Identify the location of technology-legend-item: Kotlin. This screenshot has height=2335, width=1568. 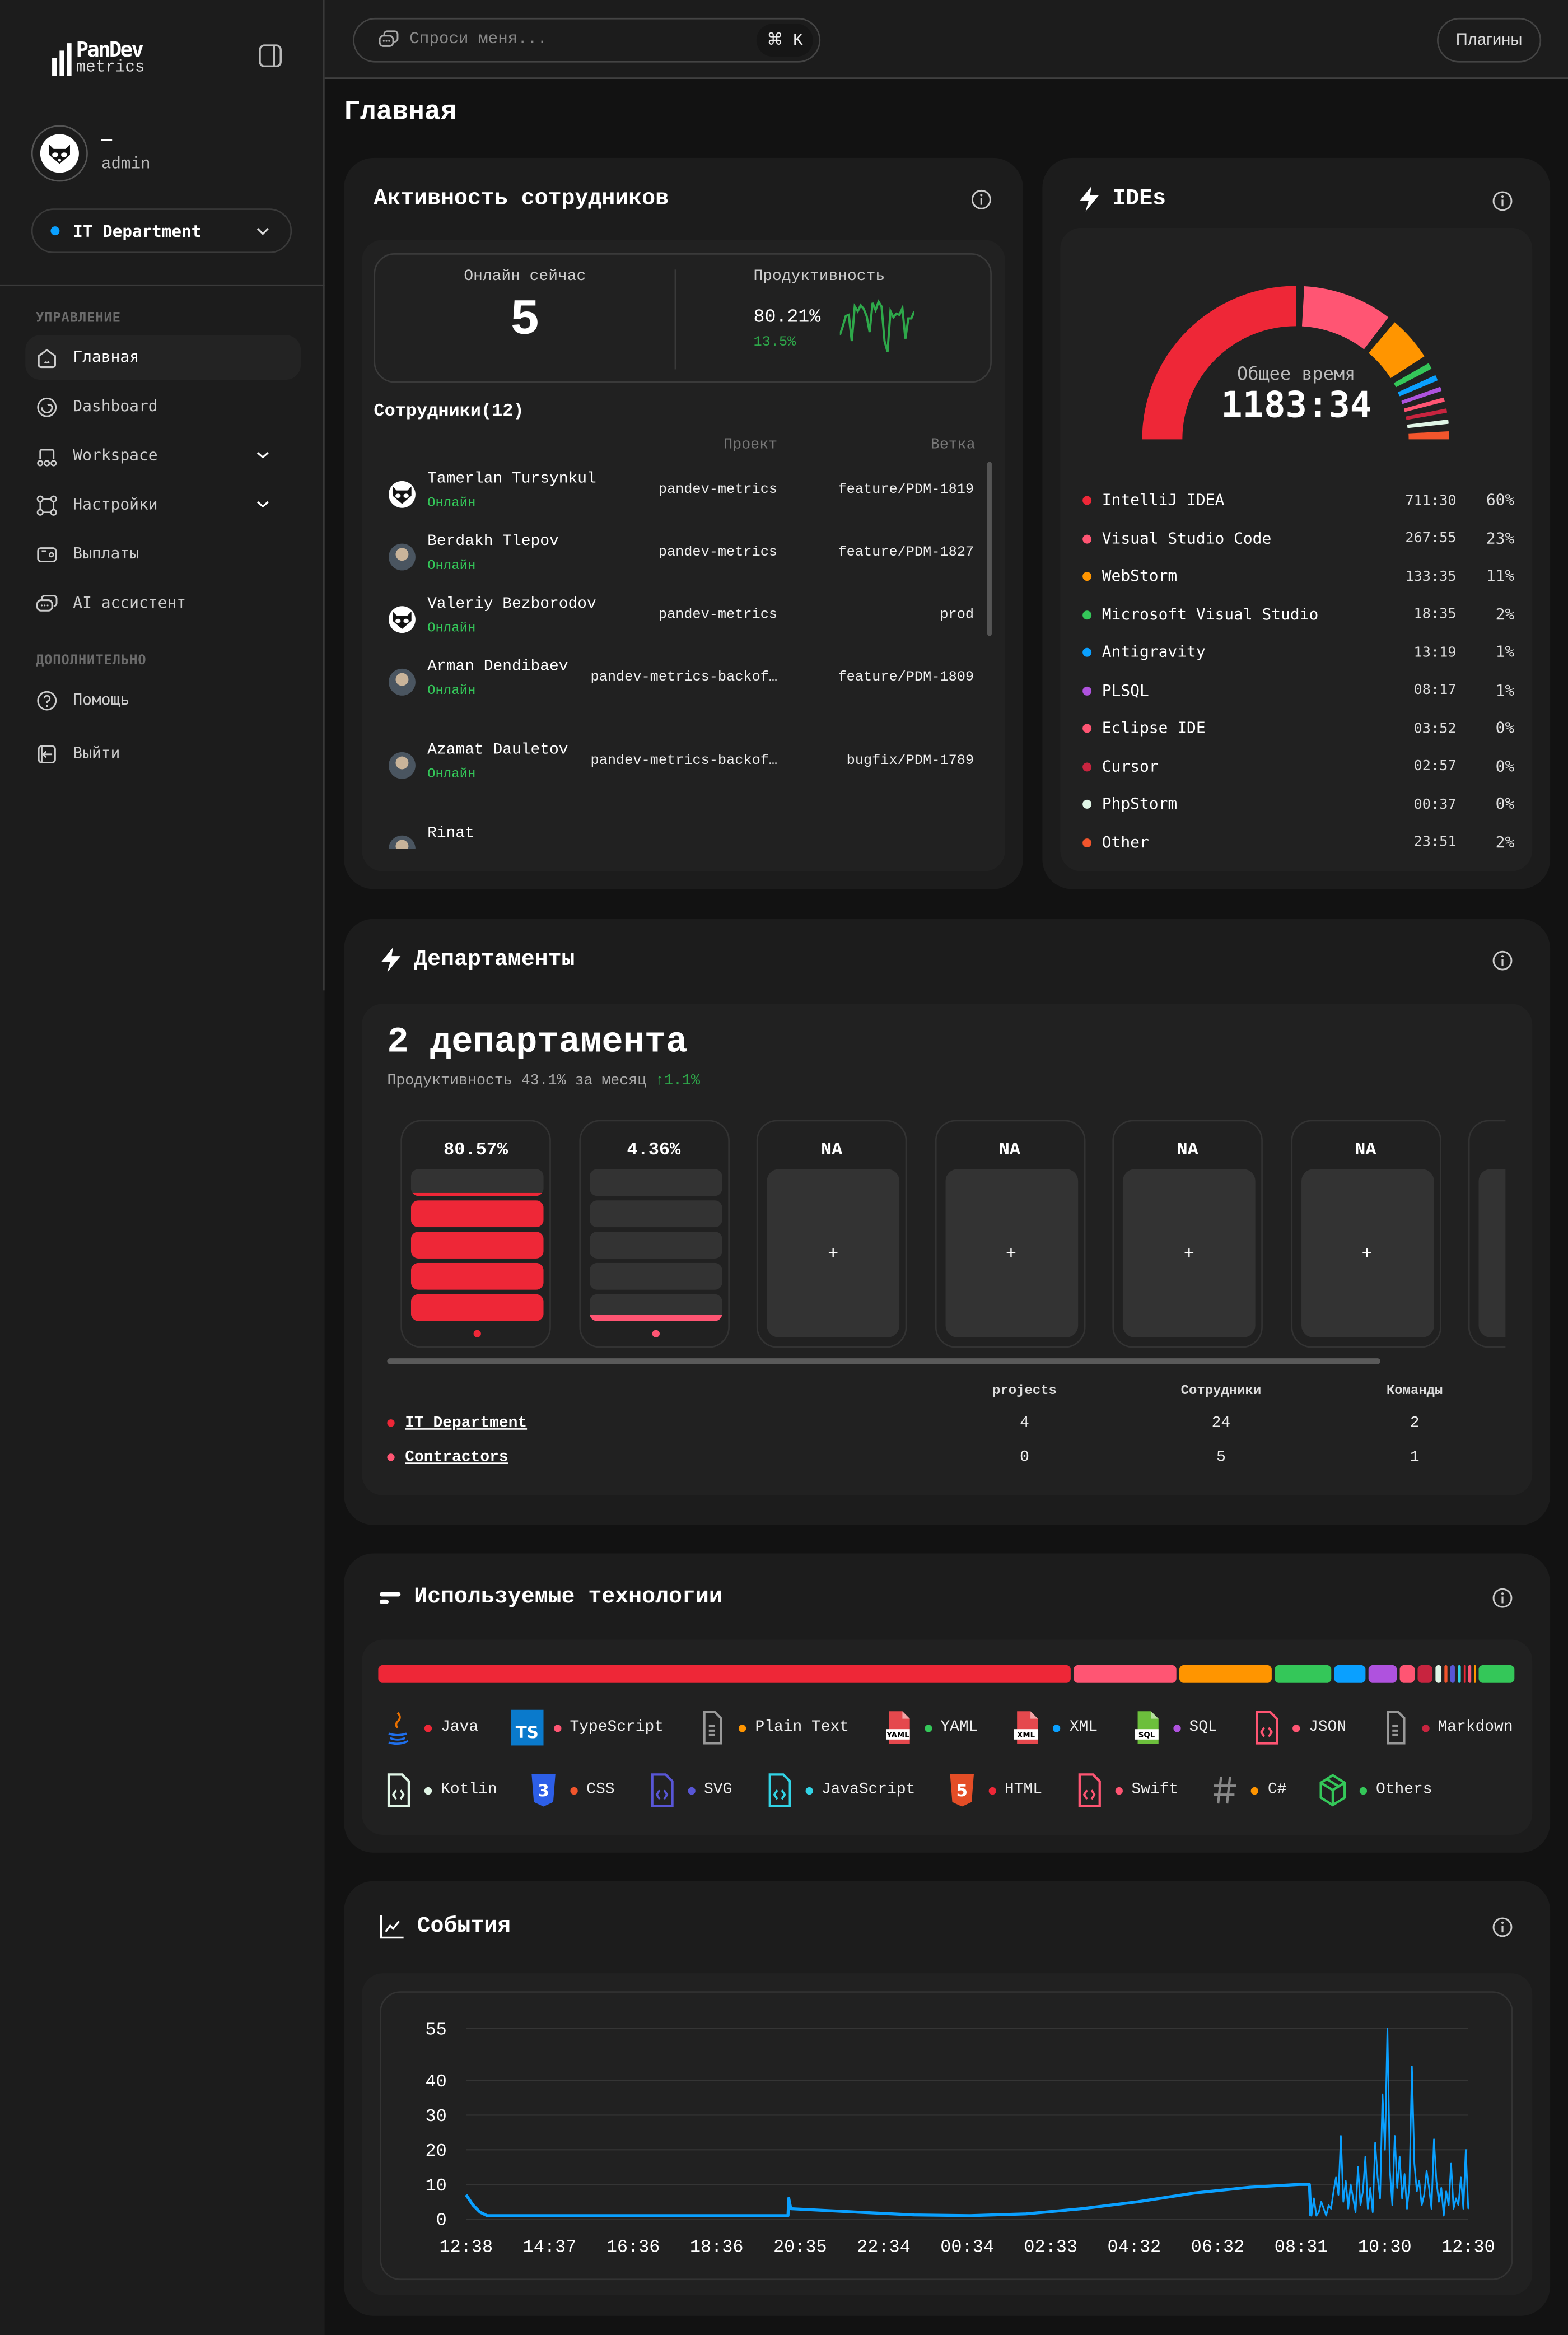
(439, 1790).